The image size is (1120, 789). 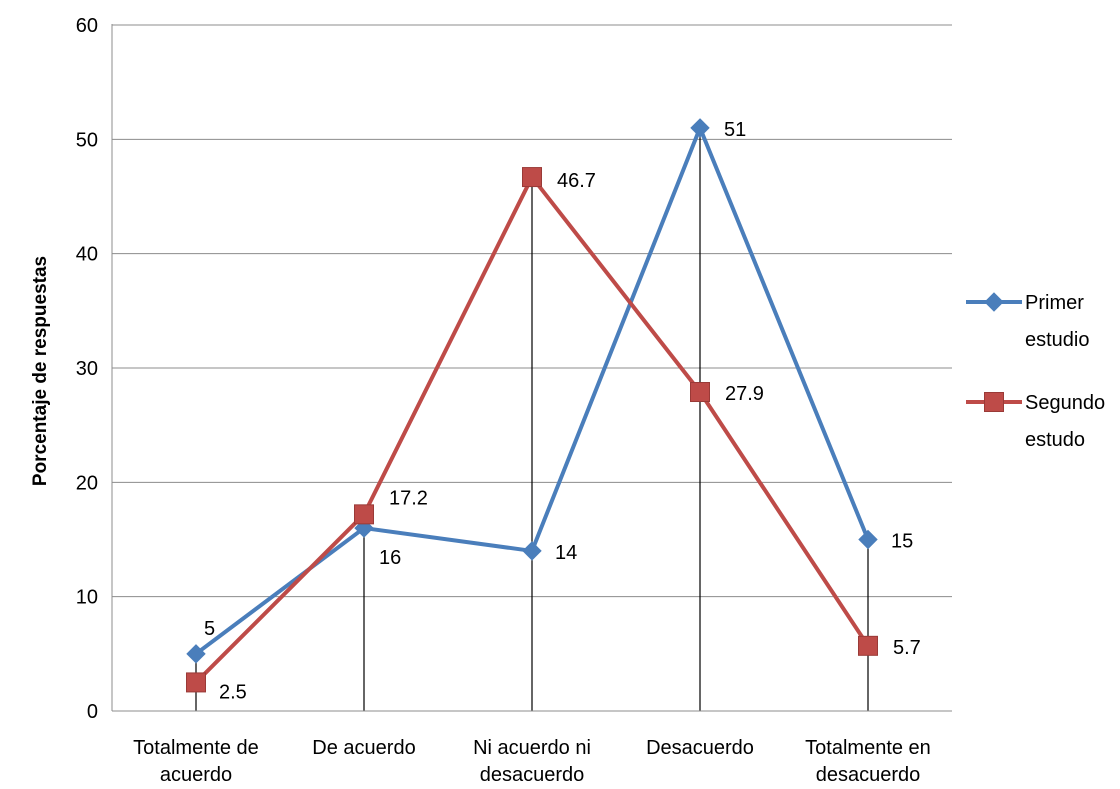 I want to click on legend-label: Primer estudio, so click(x=1057, y=321).